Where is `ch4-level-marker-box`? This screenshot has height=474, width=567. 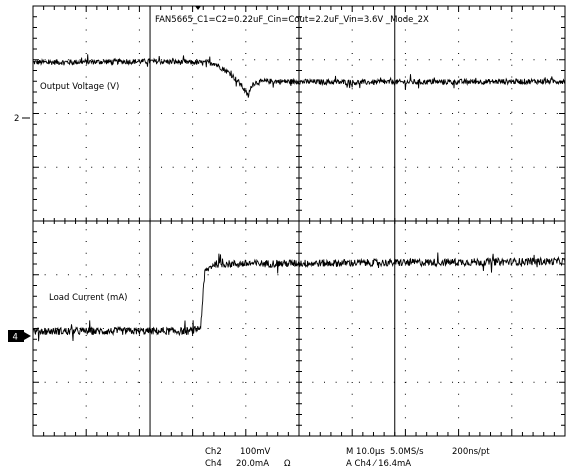
ch4-level-marker-box is located at coordinates (16, 336).